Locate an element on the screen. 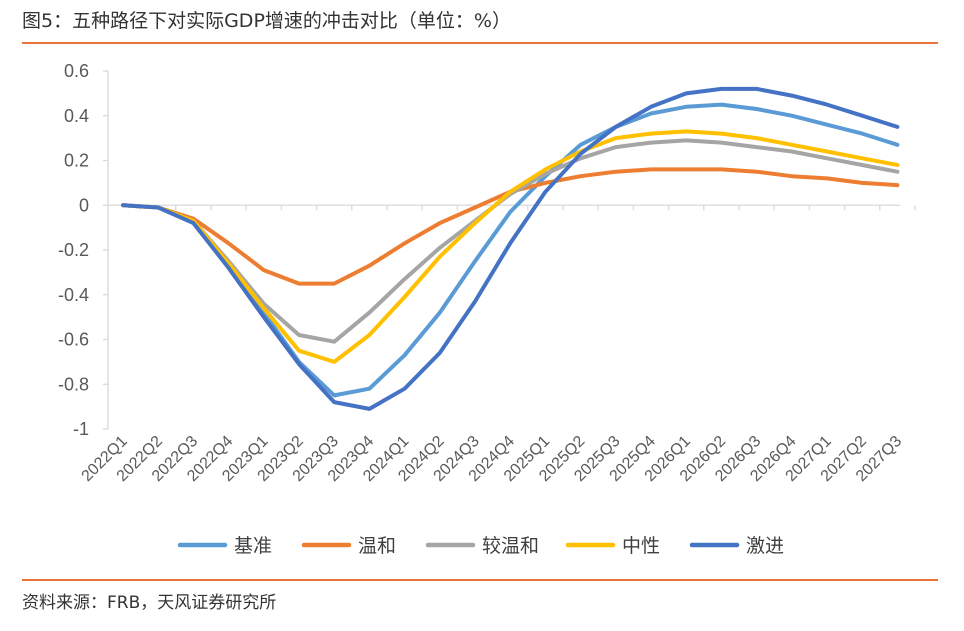  legend-label: 中性 is located at coordinates (641, 546).